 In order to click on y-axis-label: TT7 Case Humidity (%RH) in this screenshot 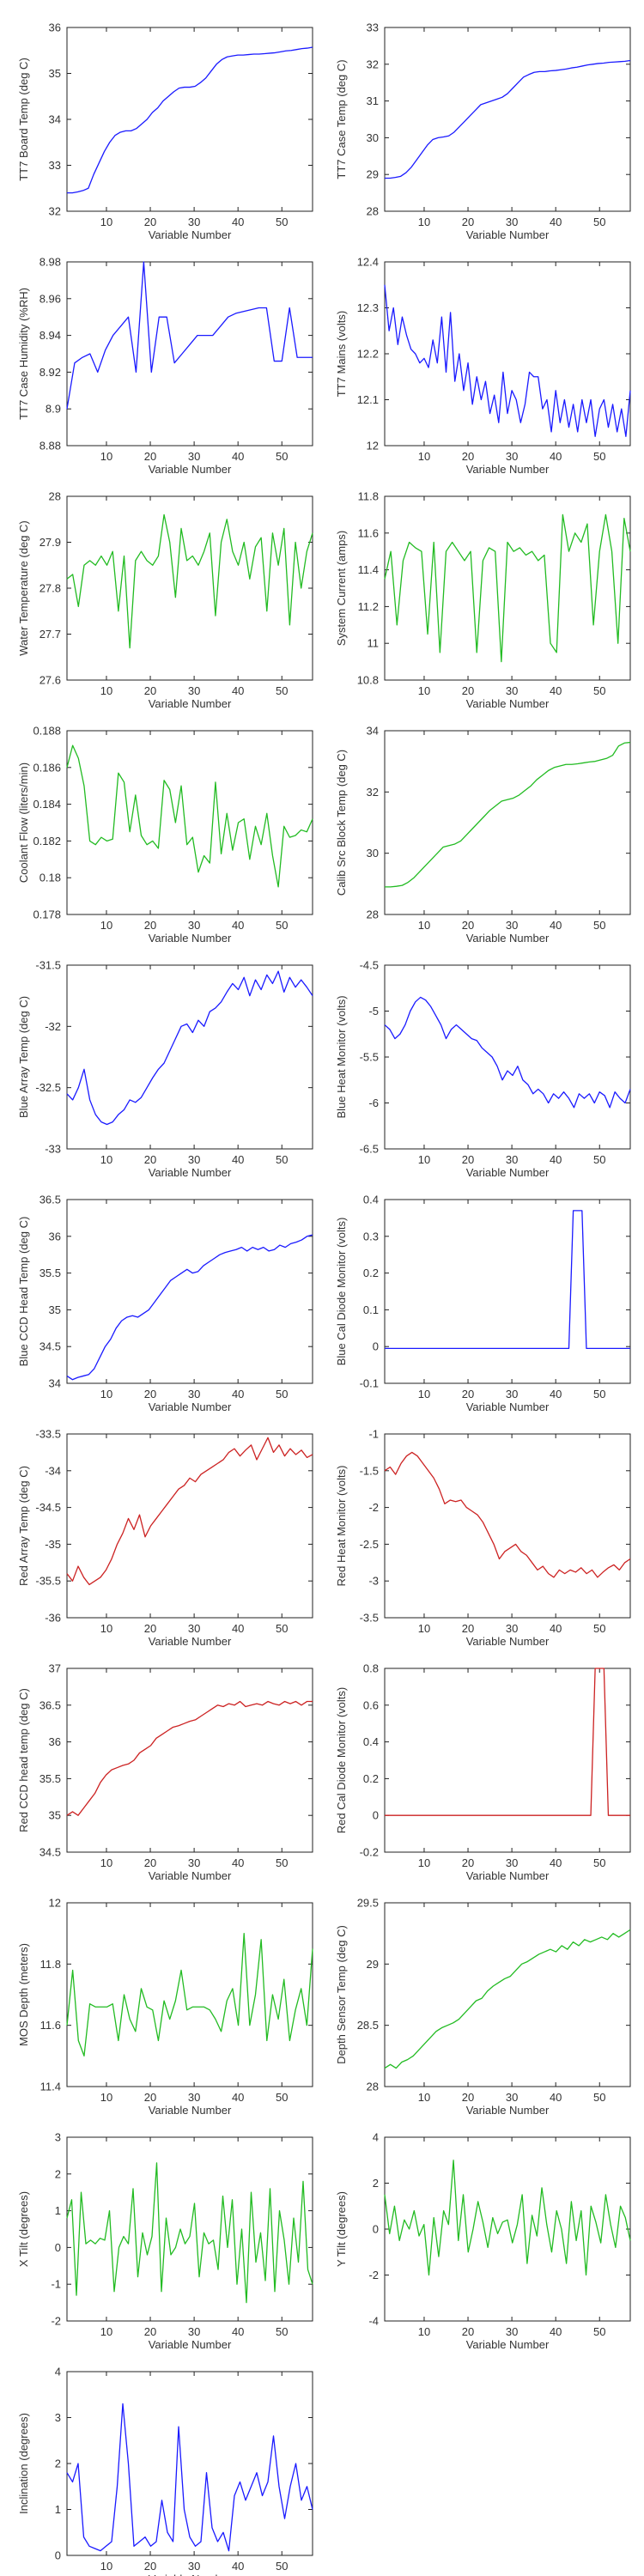, I will do `click(23, 354)`.